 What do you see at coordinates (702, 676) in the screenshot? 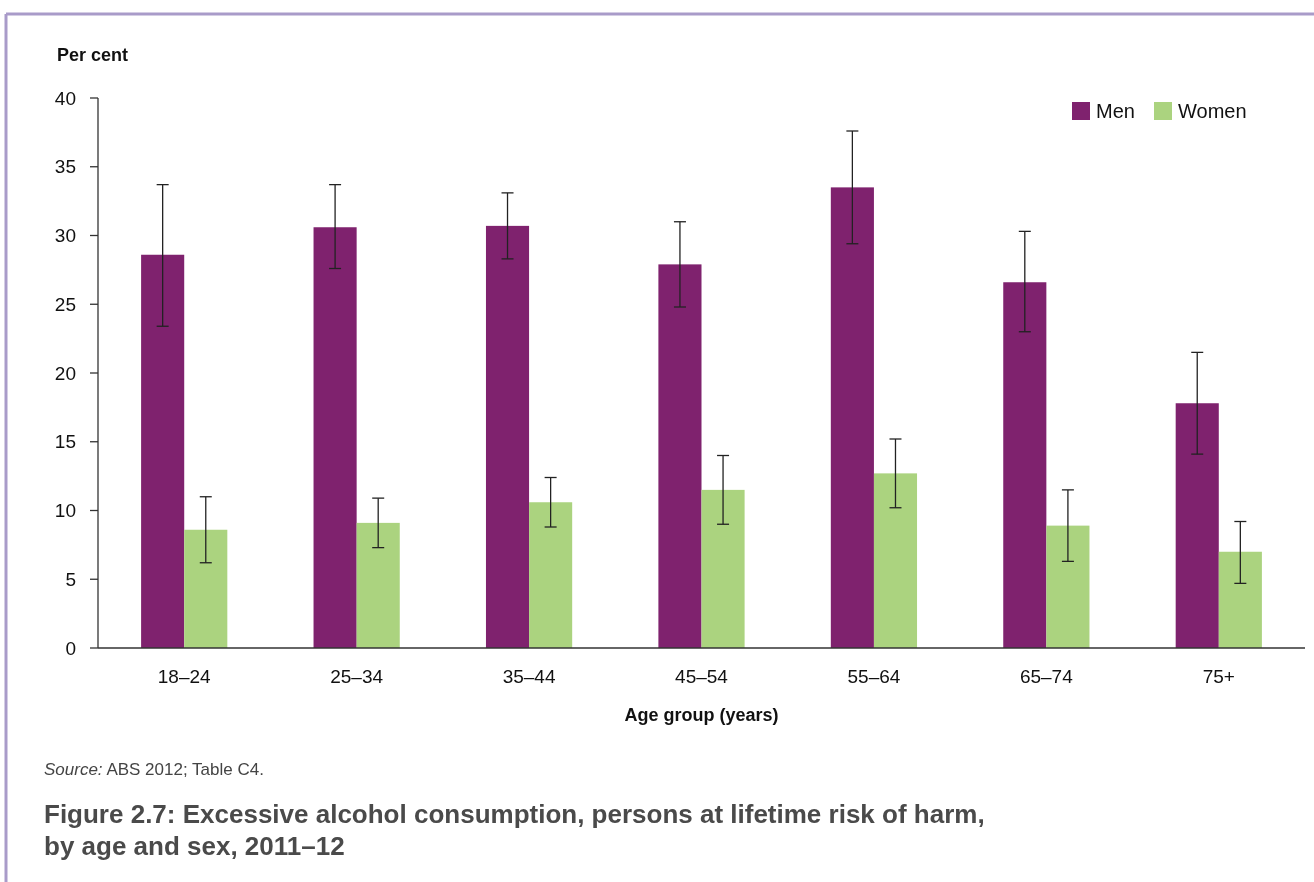
I see `x-tick-label: 45–54` at bounding box center [702, 676].